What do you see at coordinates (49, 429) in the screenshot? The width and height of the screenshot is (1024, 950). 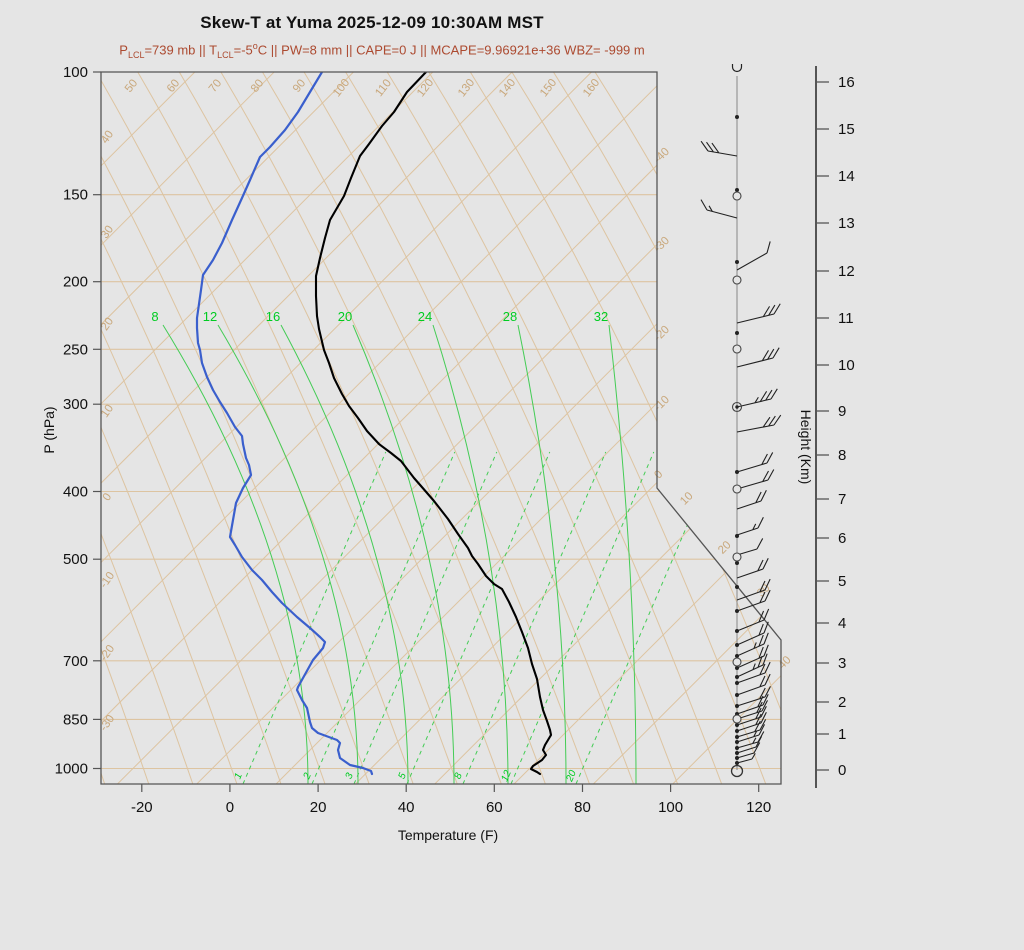 I see `pressure-axis-title: P (hPa)` at bounding box center [49, 429].